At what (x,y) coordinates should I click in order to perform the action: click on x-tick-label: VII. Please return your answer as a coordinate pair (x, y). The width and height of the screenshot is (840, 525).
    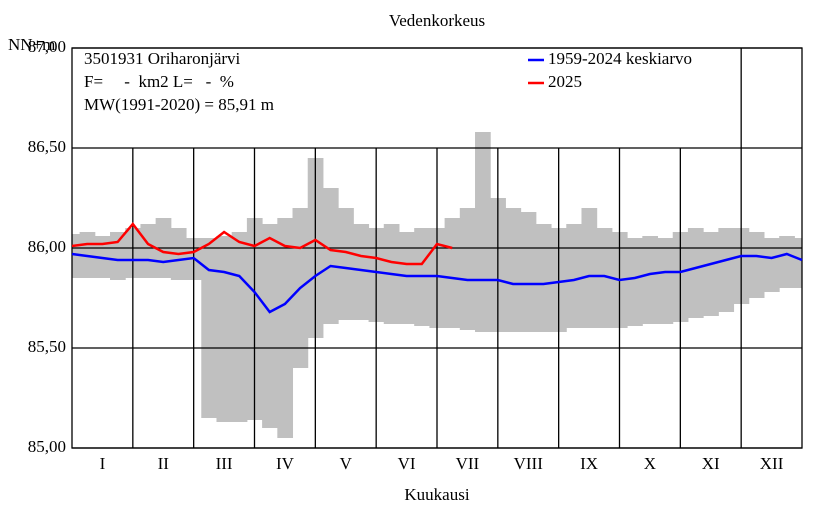
    Looking at the image, I should click on (468, 463).